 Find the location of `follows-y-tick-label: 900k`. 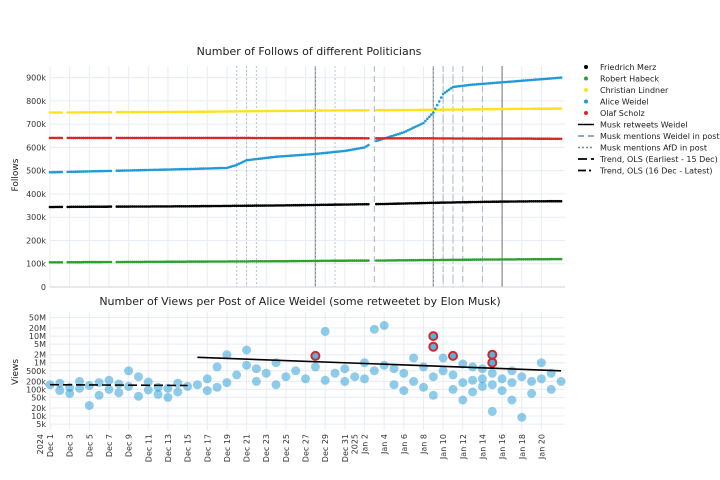

follows-y-tick-label: 900k is located at coordinates (36, 78).